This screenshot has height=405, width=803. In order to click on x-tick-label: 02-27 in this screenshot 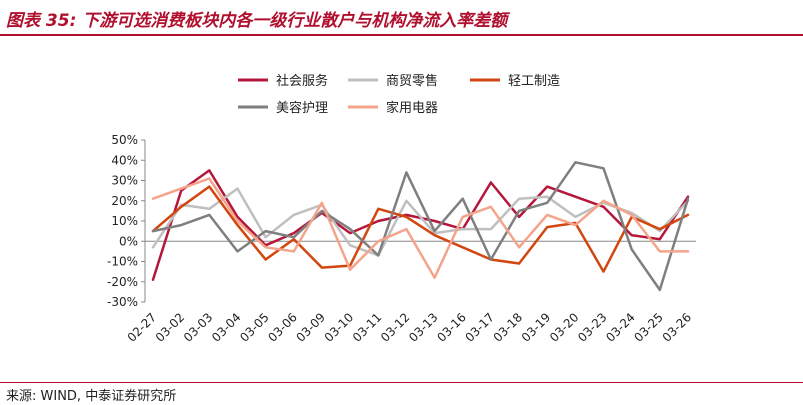, I will do `click(142, 327)`.